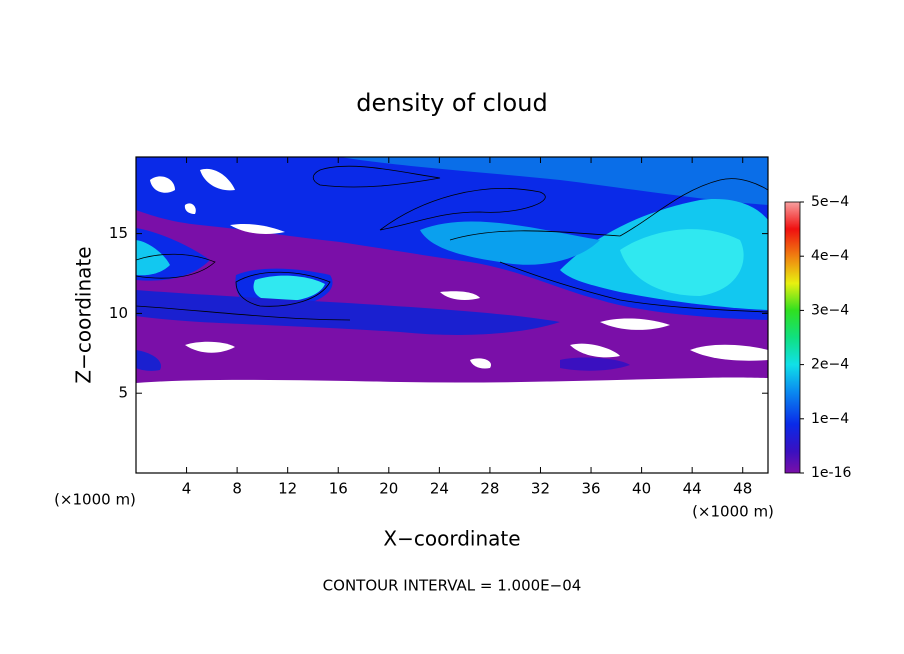 This screenshot has width=904, height=654. What do you see at coordinates (792, 337) in the screenshot?
I see `colorbar` at bounding box center [792, 337].